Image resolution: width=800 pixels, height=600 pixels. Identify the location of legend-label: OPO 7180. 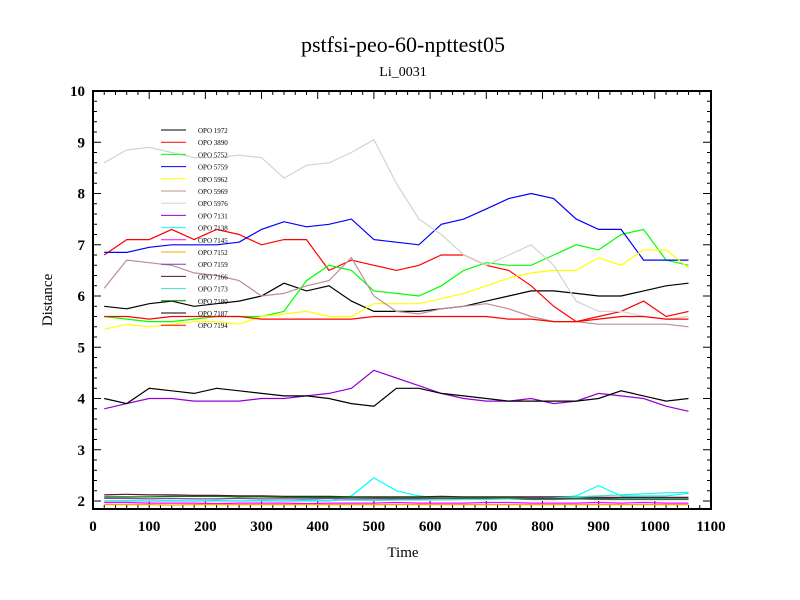
(213, 302).